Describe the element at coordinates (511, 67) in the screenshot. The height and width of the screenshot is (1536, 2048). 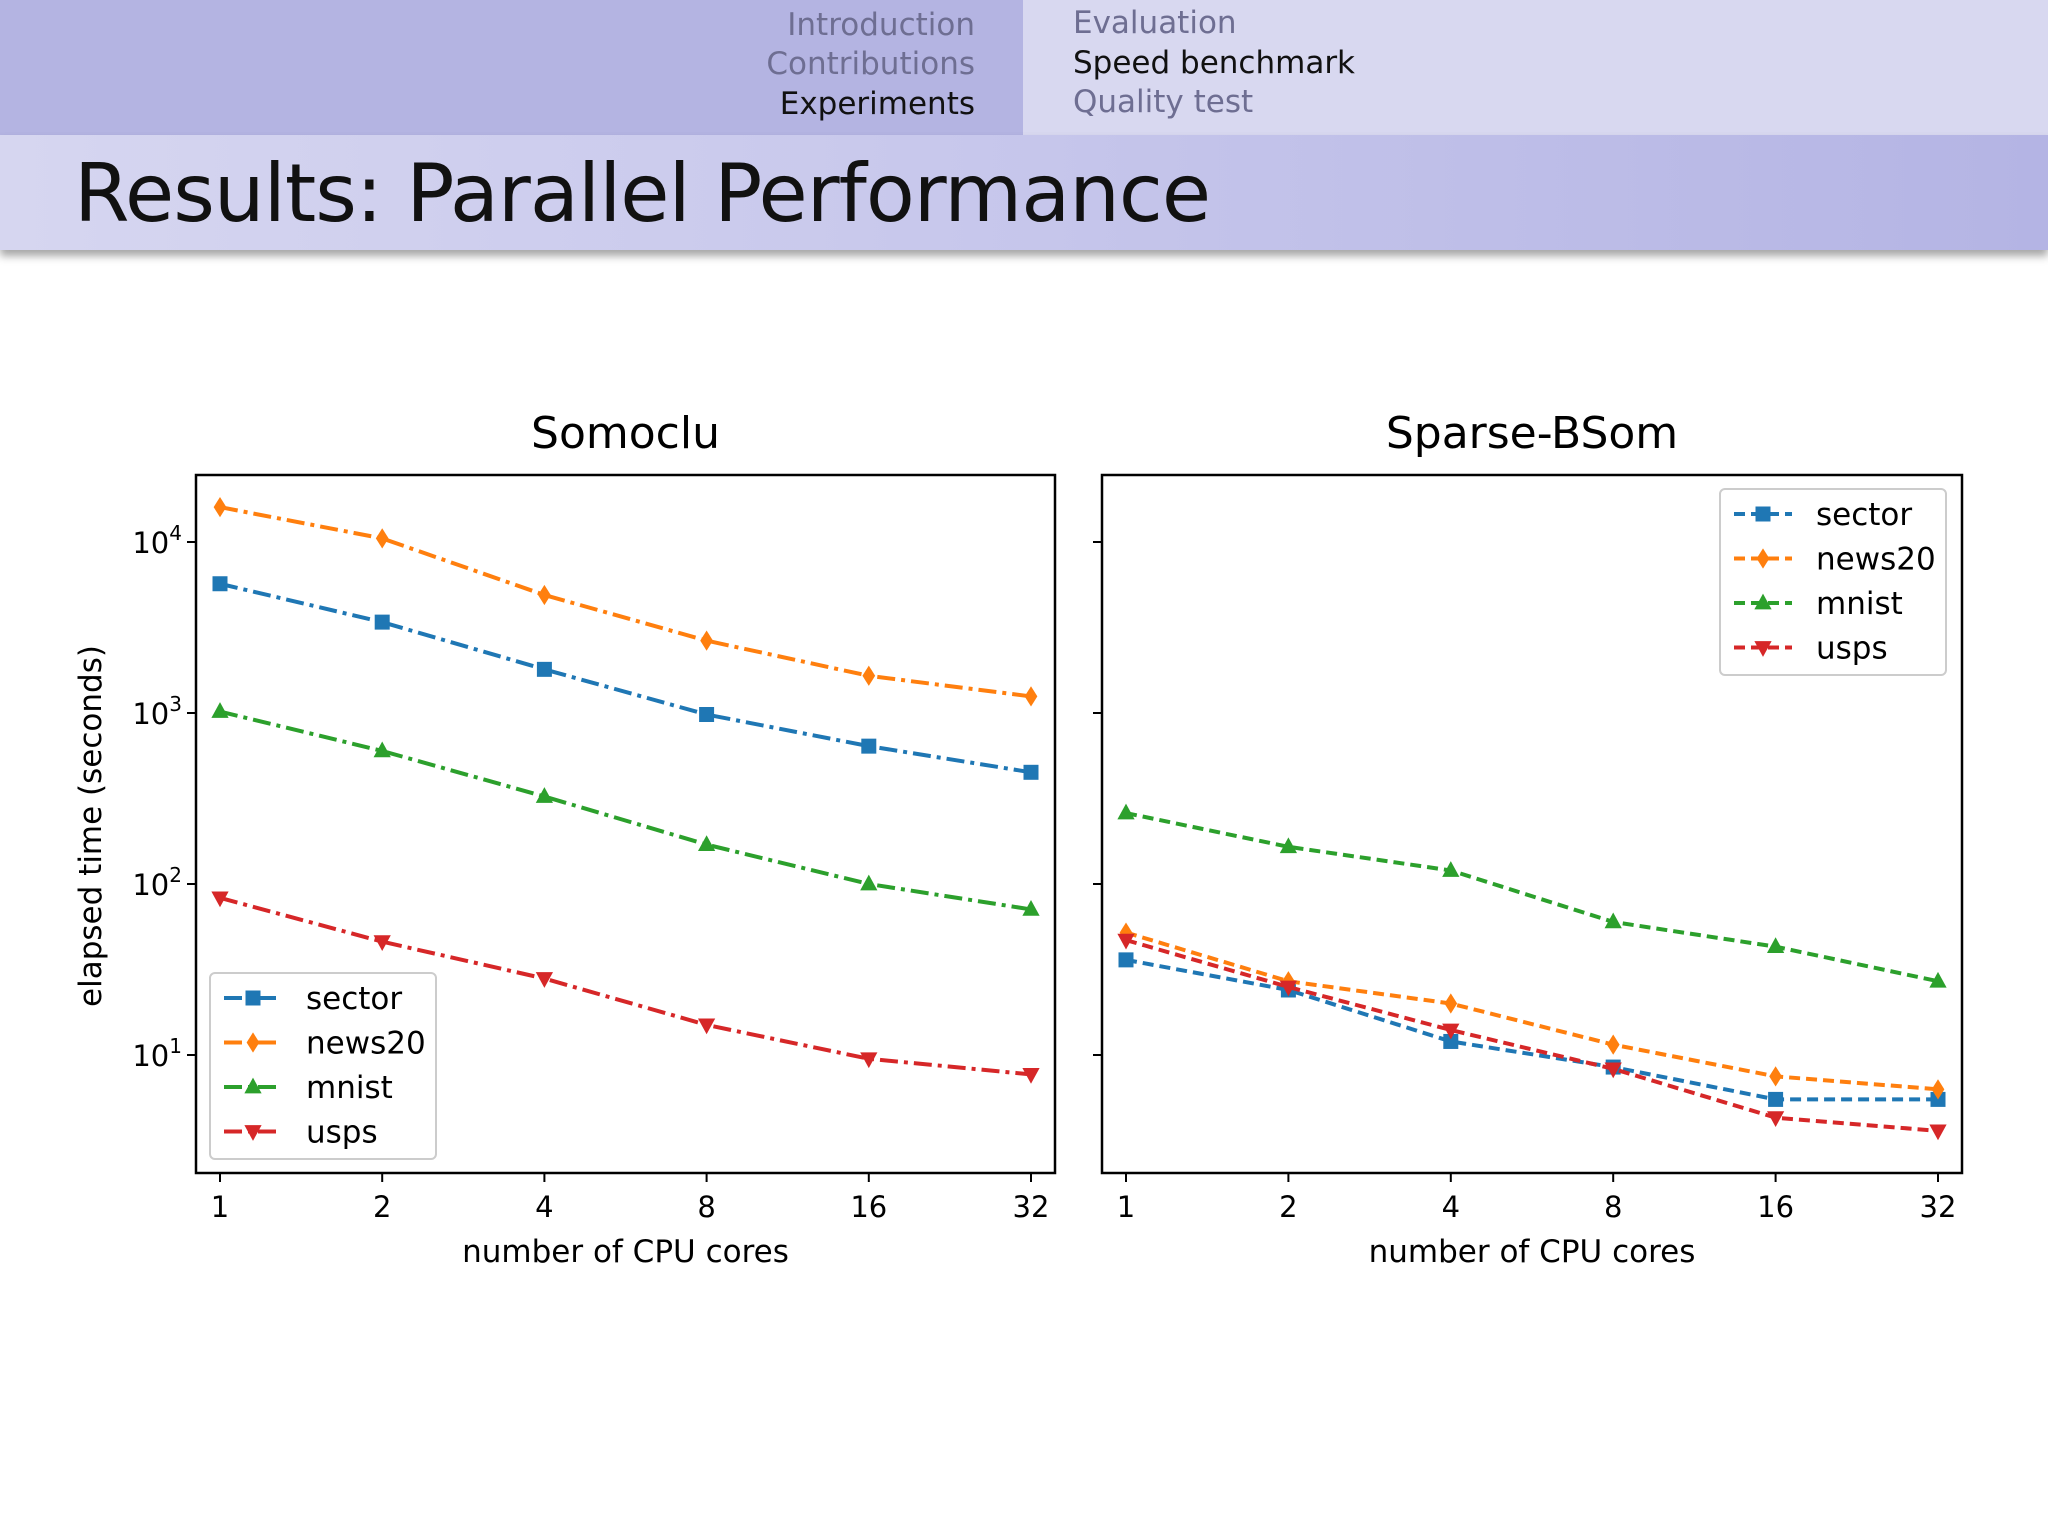
I see `section-nav: Introduction Contributions Experiments` at that location.